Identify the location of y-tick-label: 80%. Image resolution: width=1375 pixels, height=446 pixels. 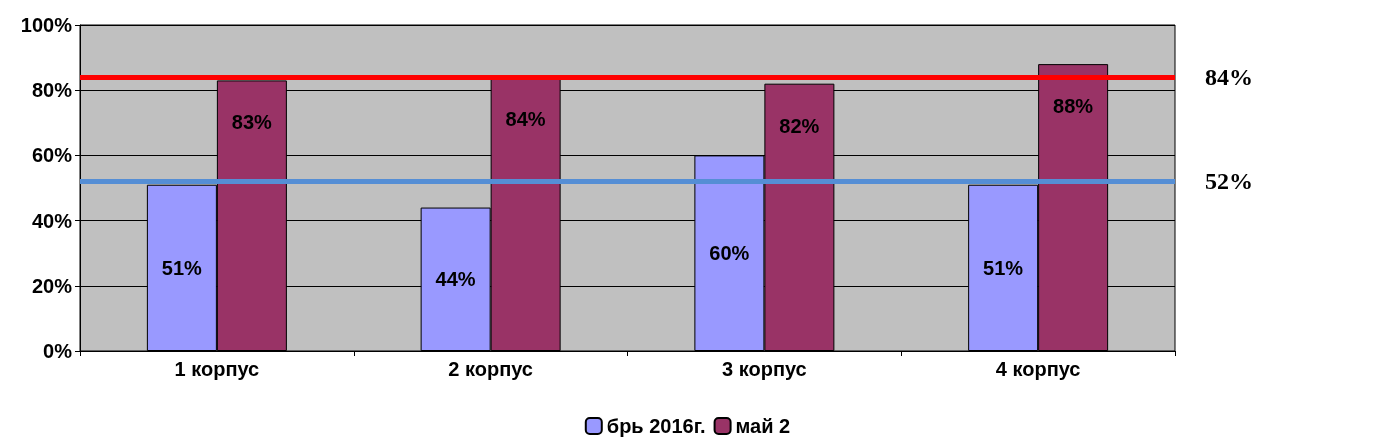
(52, 90).